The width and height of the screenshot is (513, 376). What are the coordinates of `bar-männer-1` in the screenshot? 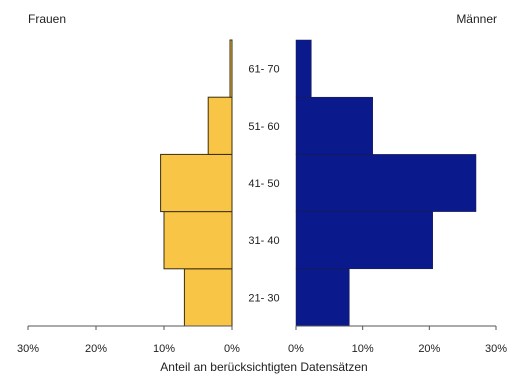 It's located at (364, 240).